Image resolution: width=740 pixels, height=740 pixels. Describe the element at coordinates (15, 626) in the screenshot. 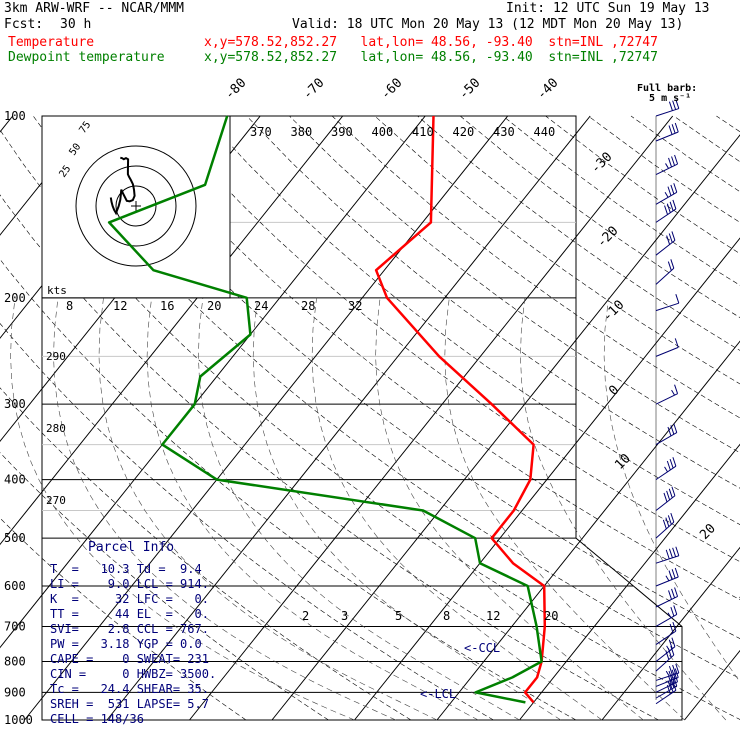

I see `pressure-label-700: 700` at that location.